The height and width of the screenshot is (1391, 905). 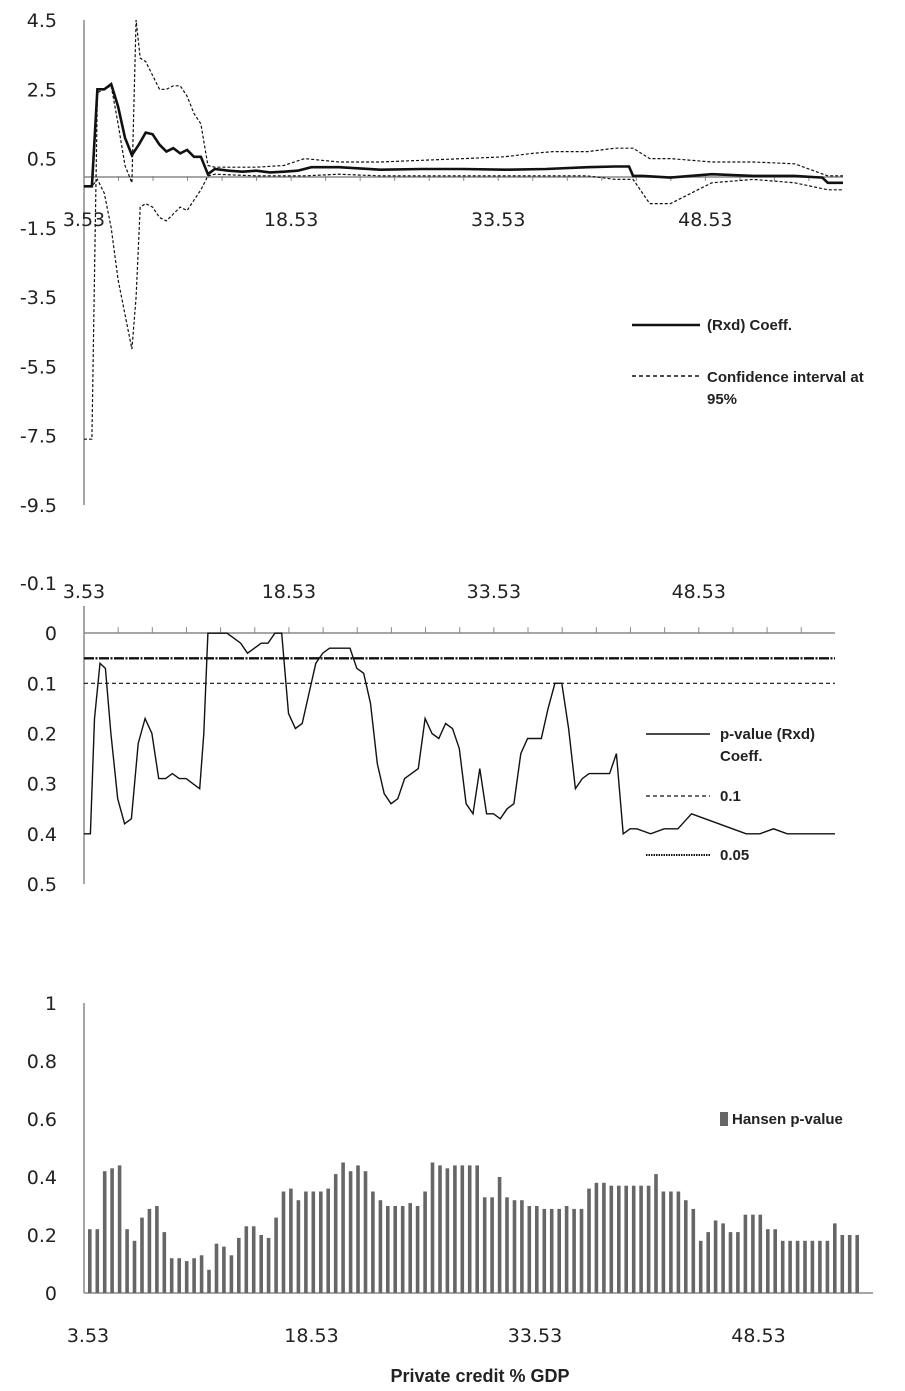 What do you see at coordinates (463, 134) in the screenshot?
I see `coeff-line` at bounding box center [463, 134].